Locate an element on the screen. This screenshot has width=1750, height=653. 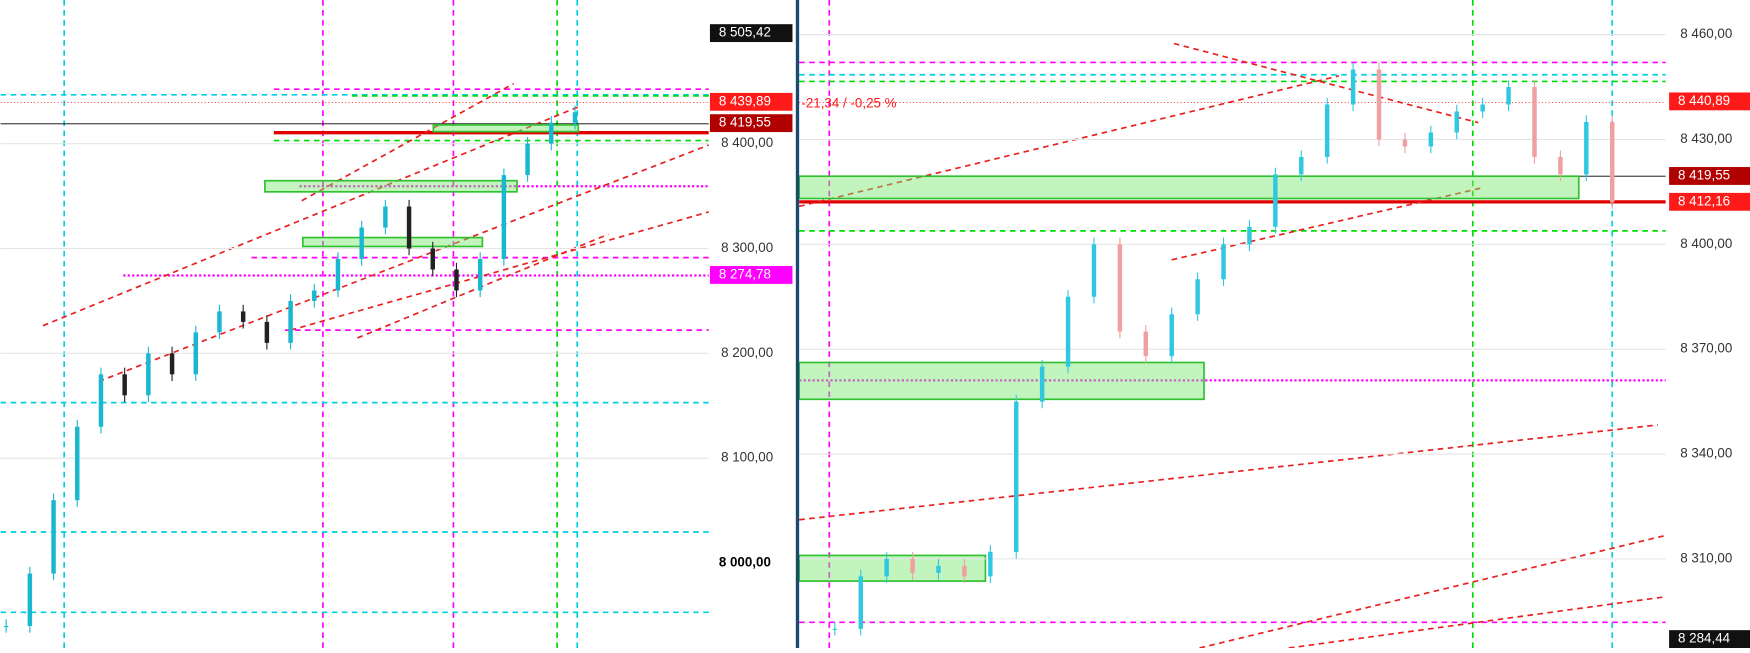
y-tick-label: 8 370,00 is located at coordinates (1706, 348).